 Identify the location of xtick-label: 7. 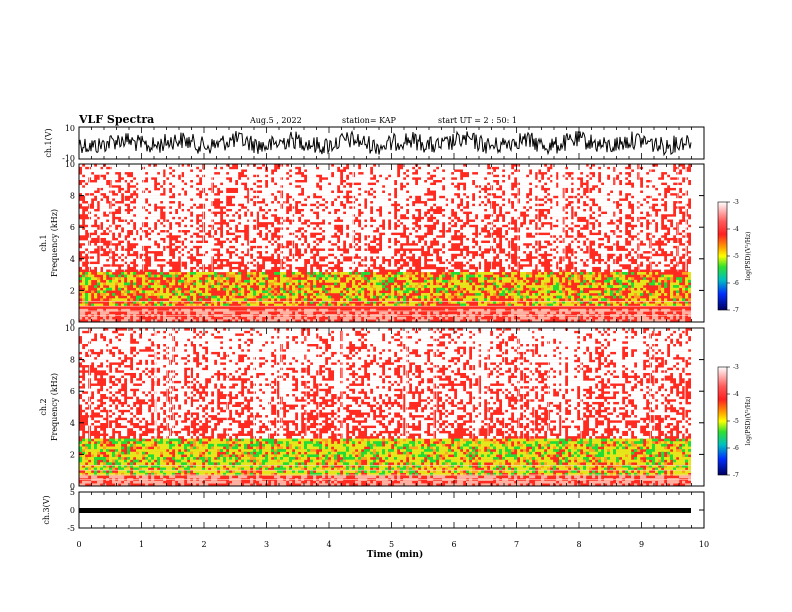
(516, 544).